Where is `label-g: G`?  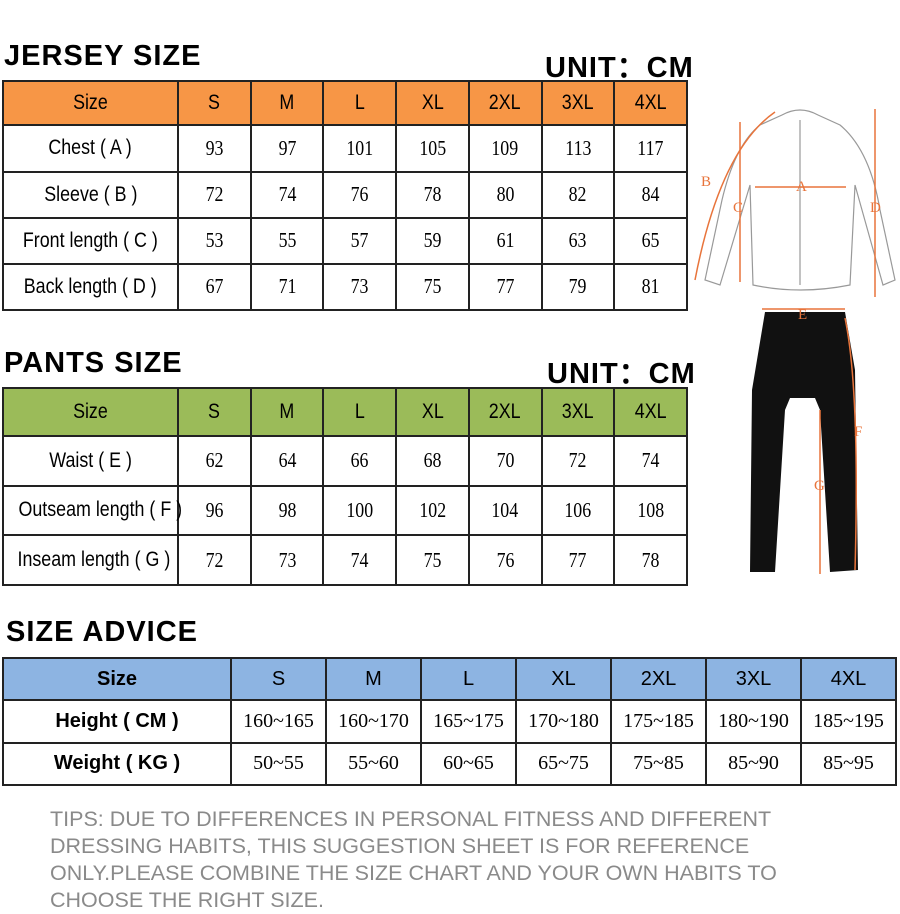 label-g: G is located at coordinates (819, 486).